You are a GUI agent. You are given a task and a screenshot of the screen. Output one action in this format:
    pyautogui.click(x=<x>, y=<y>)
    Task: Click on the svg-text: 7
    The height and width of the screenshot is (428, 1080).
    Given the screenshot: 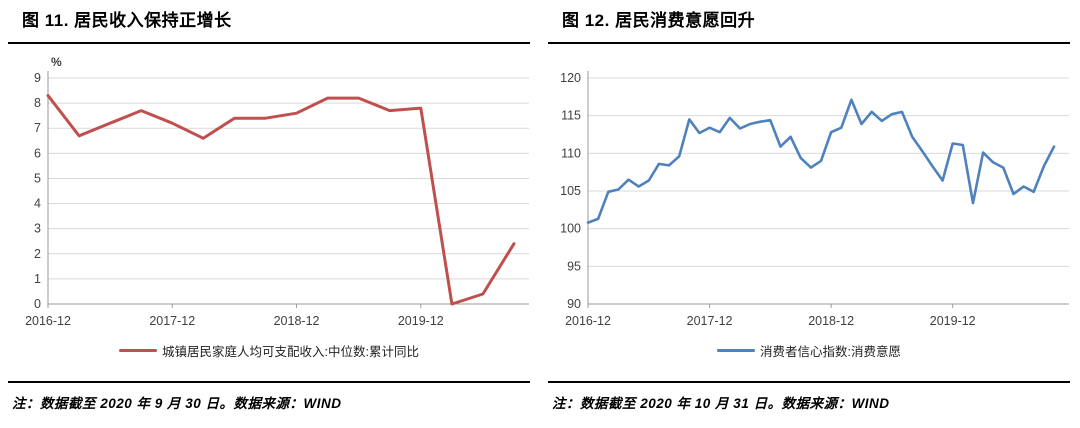 What is the action you would take?
    pyautogui.click(x=37, y=128)
    